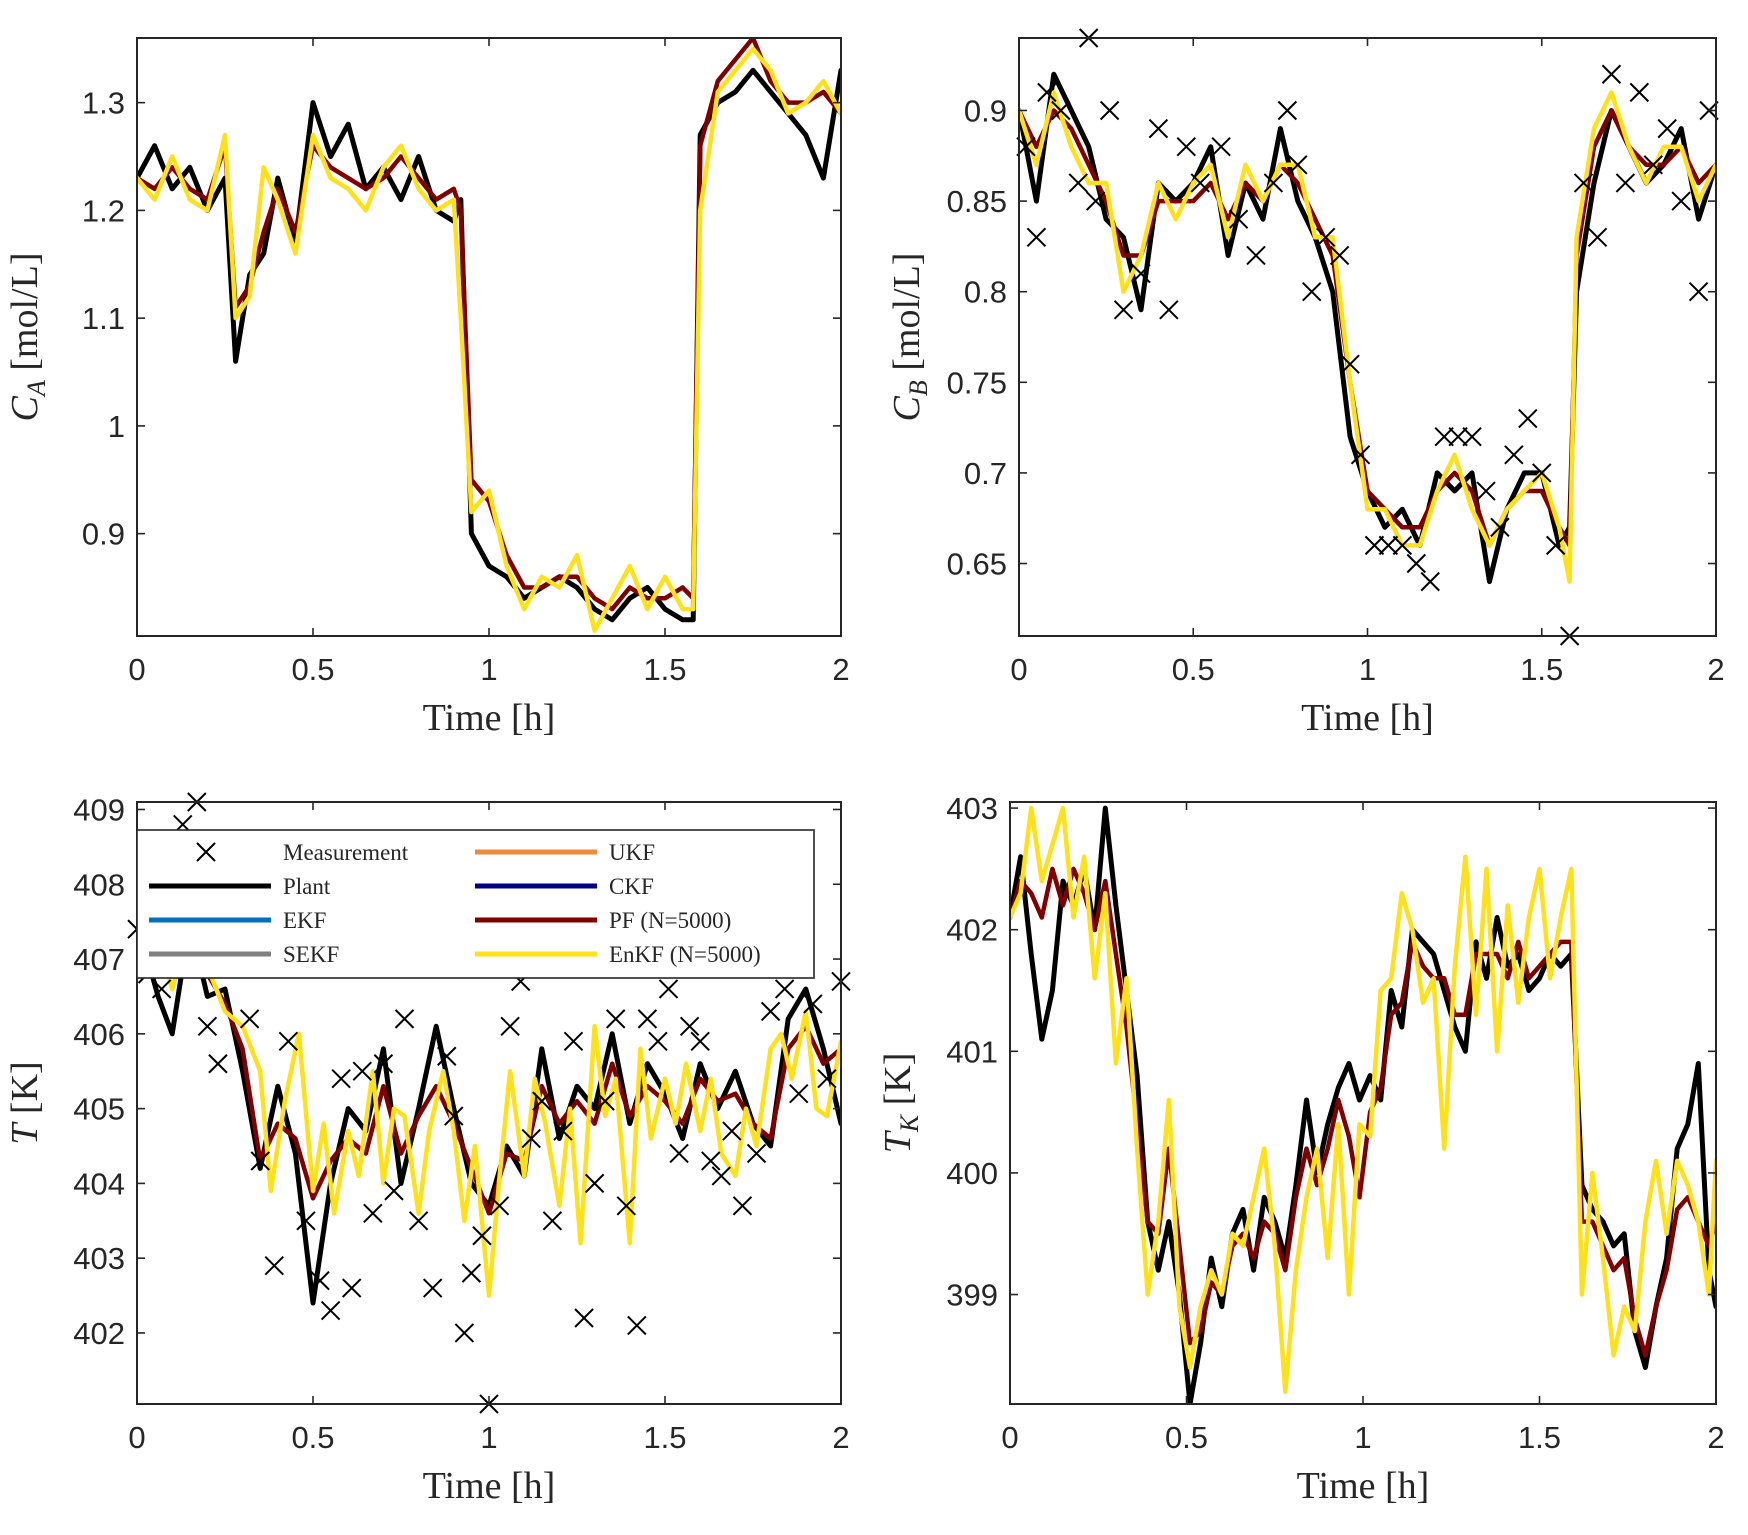  What do you see at coordinates (99, 1109) in the screenshot?
I see `y-tick-label: 405` at bounding box center [99, 1109].